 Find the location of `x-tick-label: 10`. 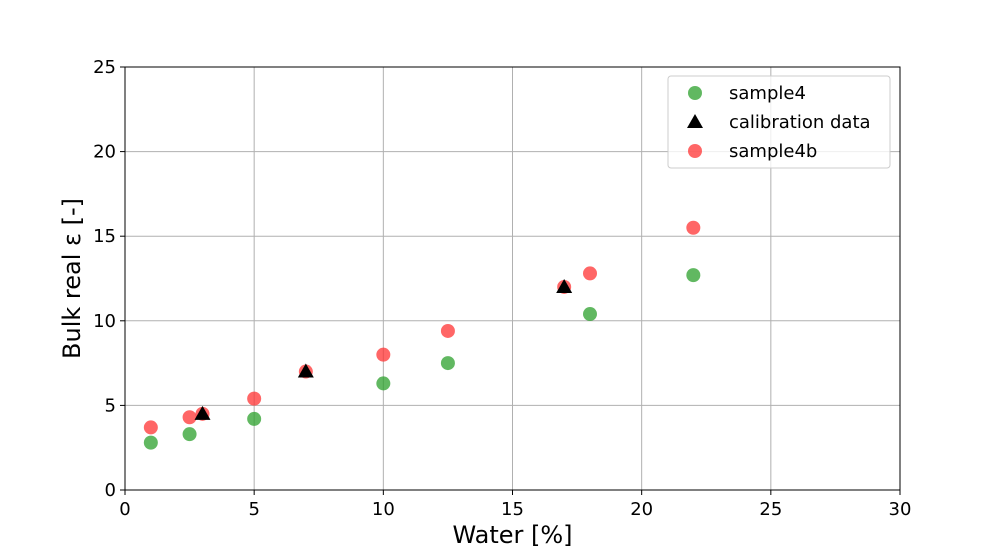

x-tick-label: 10 is located at coordinates (383, 509).